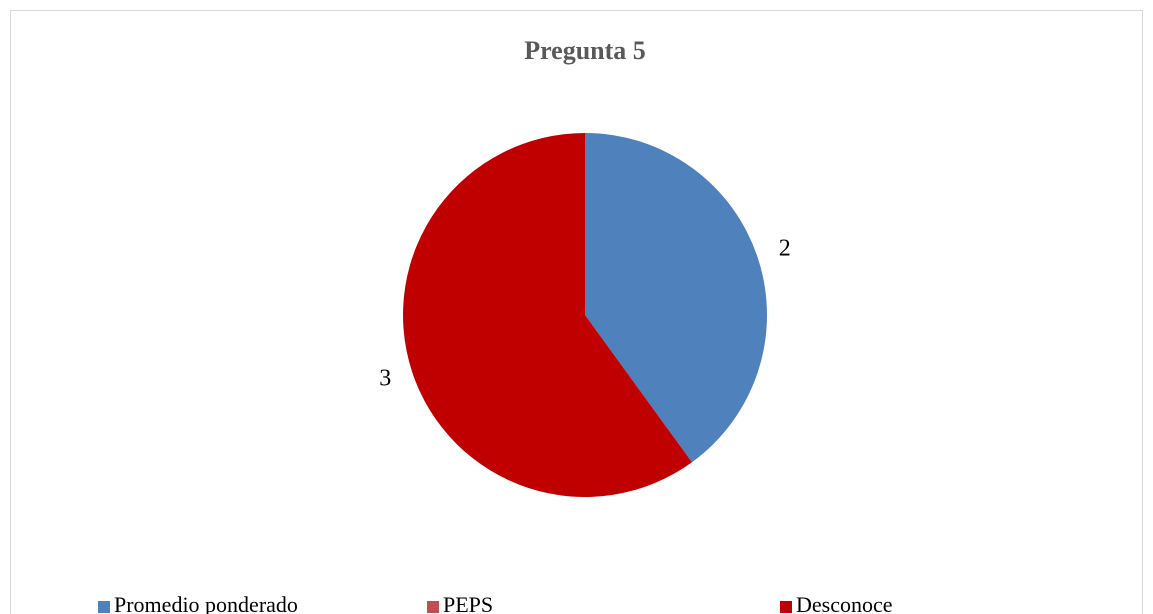  Describe the element at coordinates (206, 603) in the screenshot. I see `legend-label: Promedio ponderado` at that location.